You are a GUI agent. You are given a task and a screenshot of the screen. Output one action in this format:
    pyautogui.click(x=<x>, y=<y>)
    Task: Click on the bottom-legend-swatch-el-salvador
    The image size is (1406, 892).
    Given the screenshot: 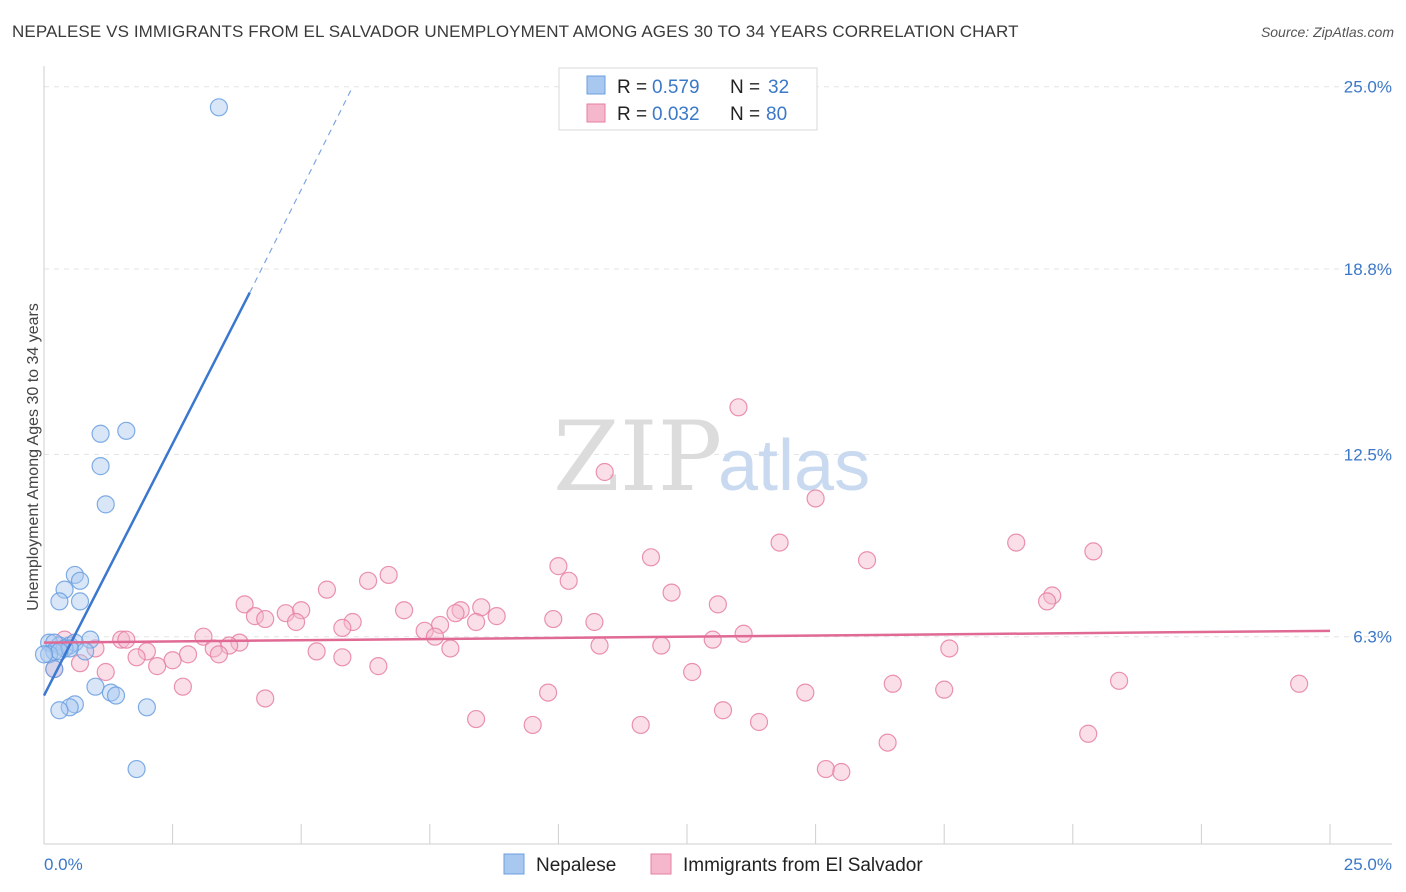 What is the action you would take?
    pyautogui.click(x=661, y=864)
    